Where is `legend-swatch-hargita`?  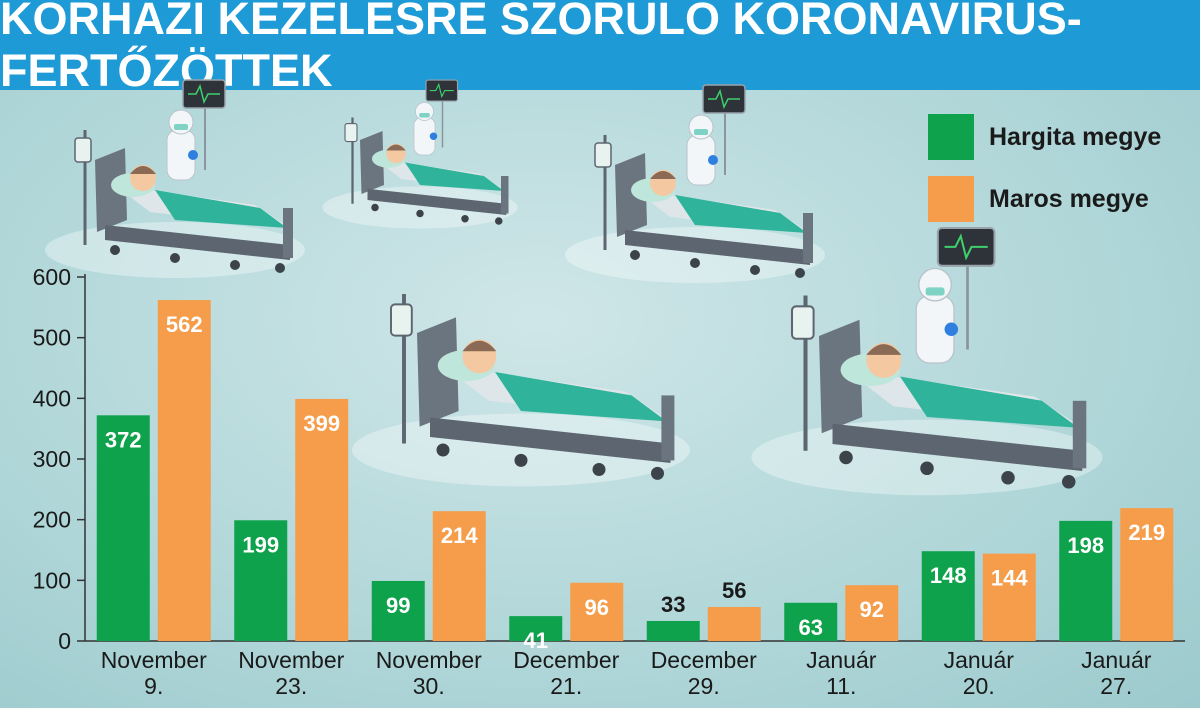
legend-swatch-hargita is located at coordinates (951, 137).